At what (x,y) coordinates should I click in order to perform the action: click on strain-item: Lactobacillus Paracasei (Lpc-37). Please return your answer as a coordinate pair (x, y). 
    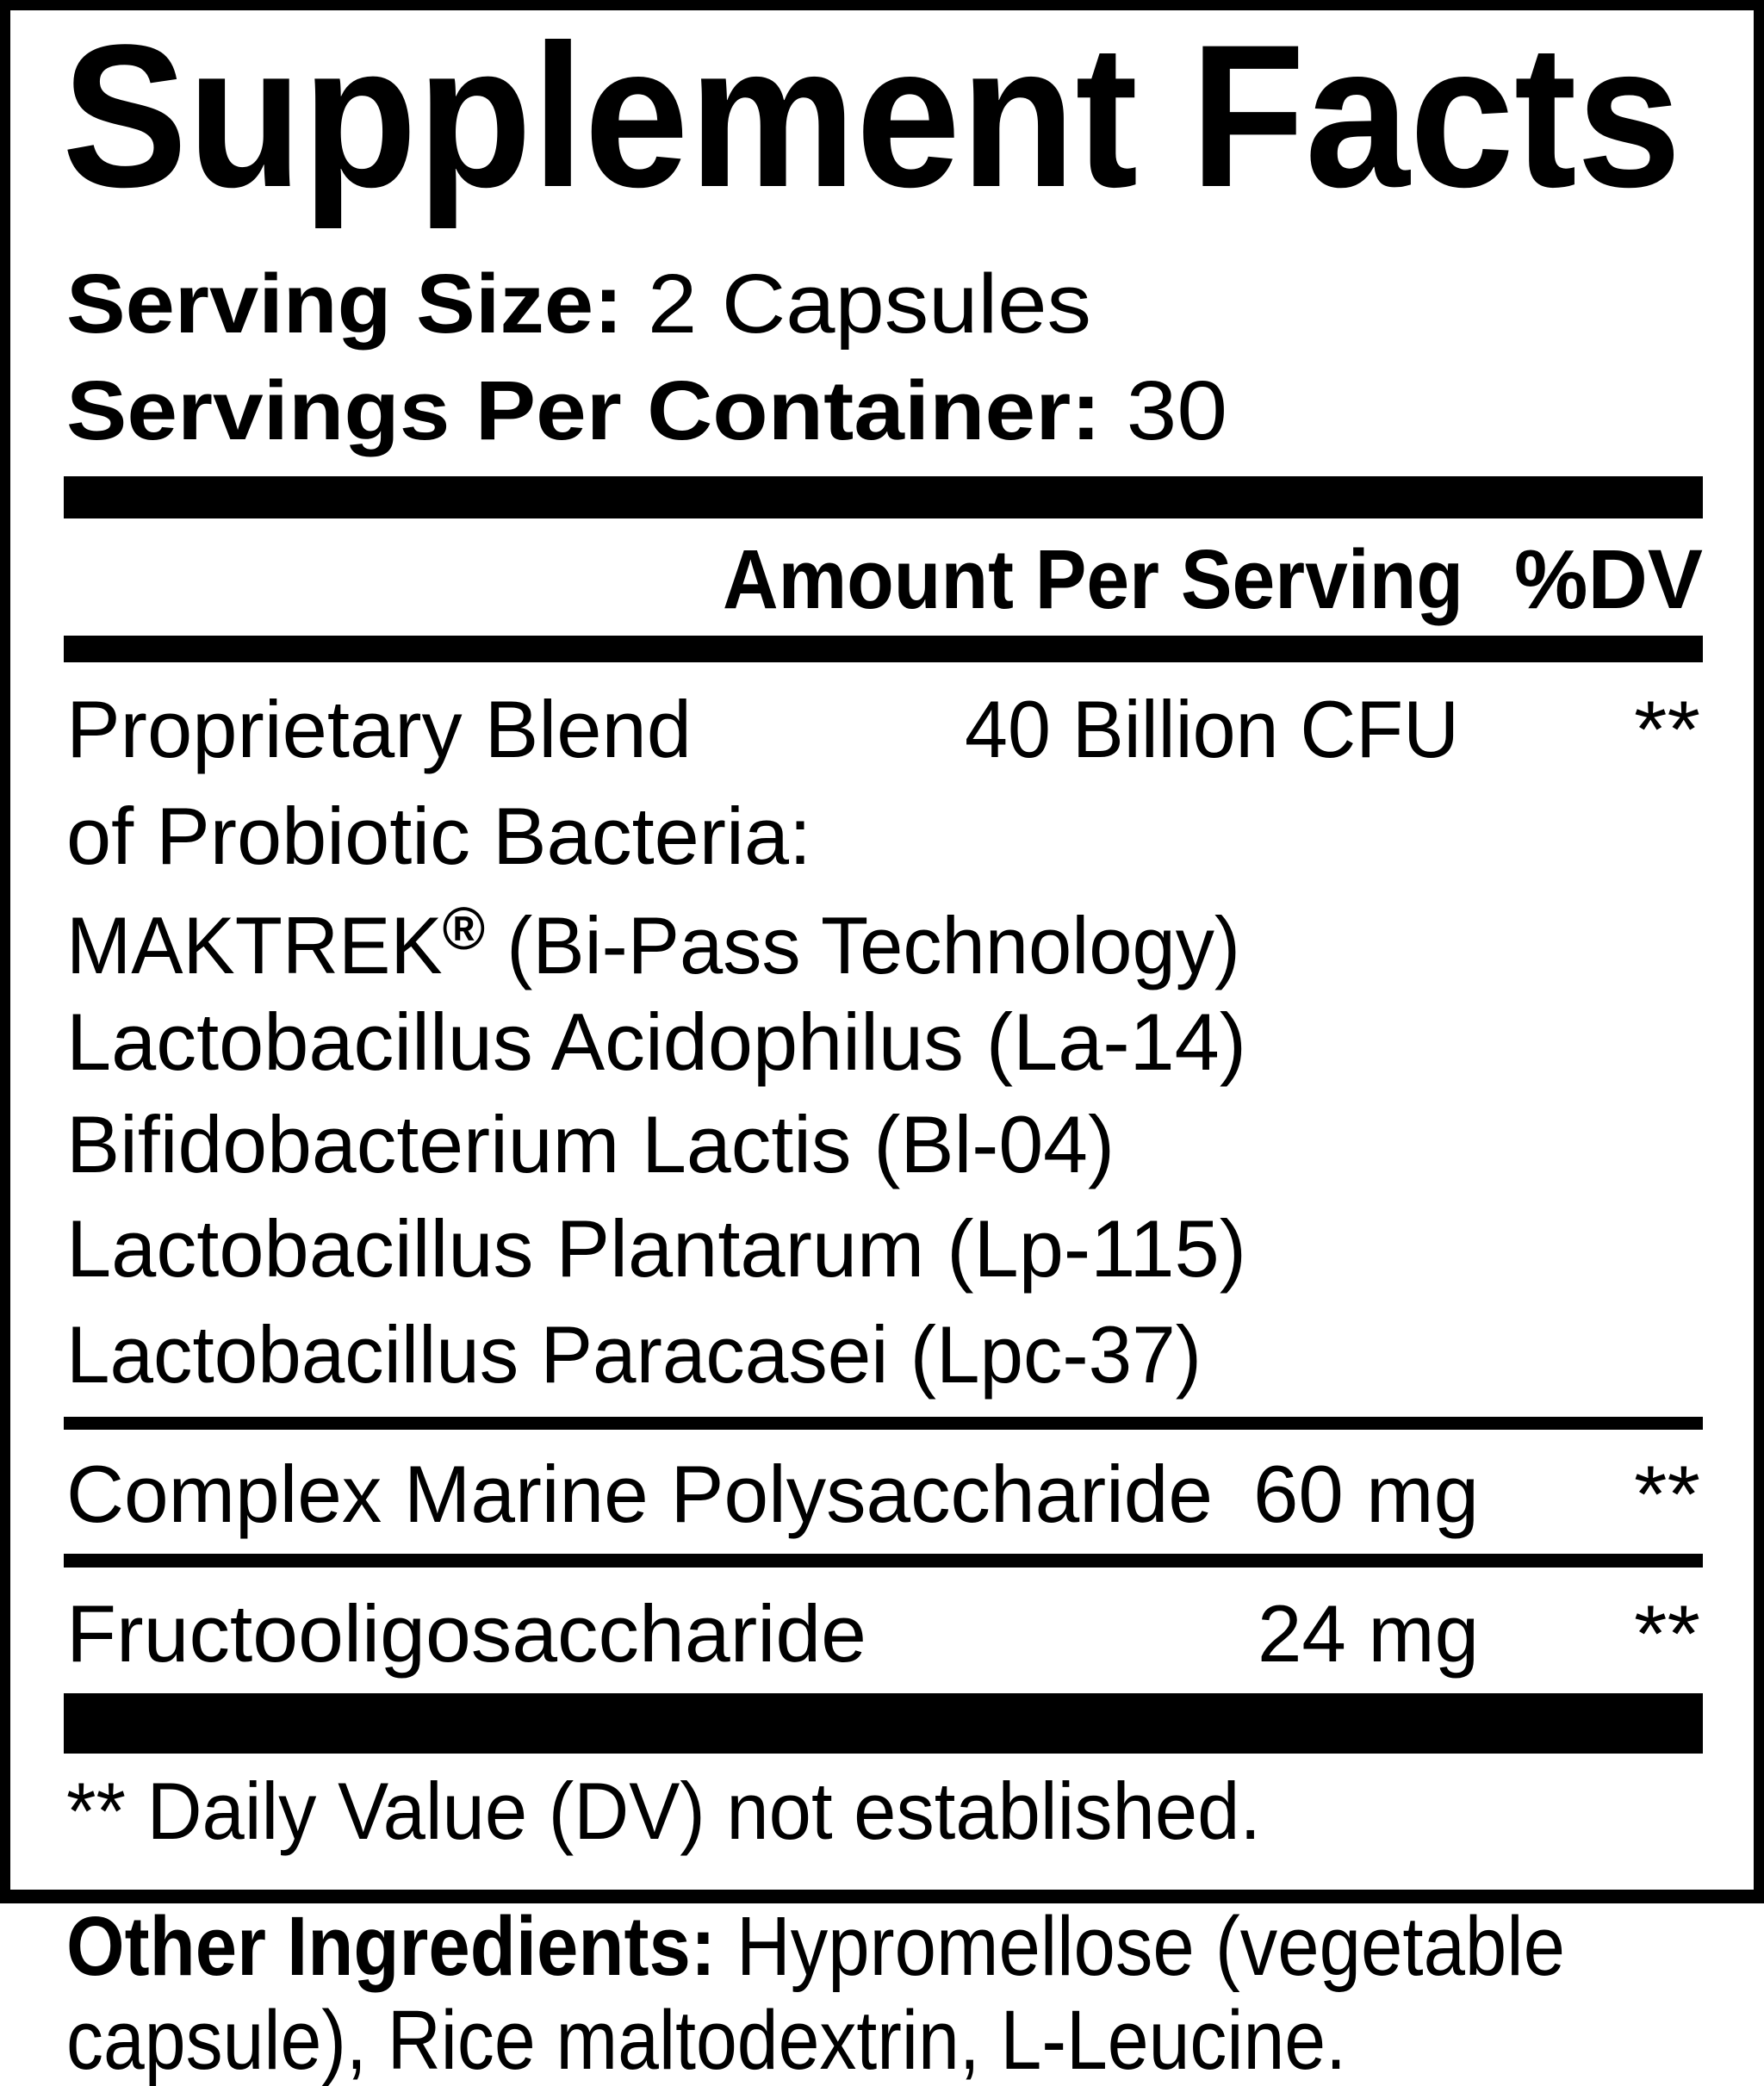
    Looking at the image, I should click on (634, 1354).